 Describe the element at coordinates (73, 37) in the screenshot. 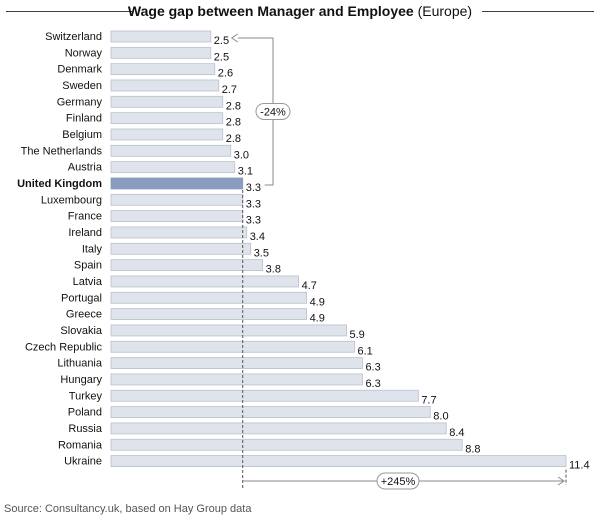

I see `category-label-switzerland: Switzerland` at that location.